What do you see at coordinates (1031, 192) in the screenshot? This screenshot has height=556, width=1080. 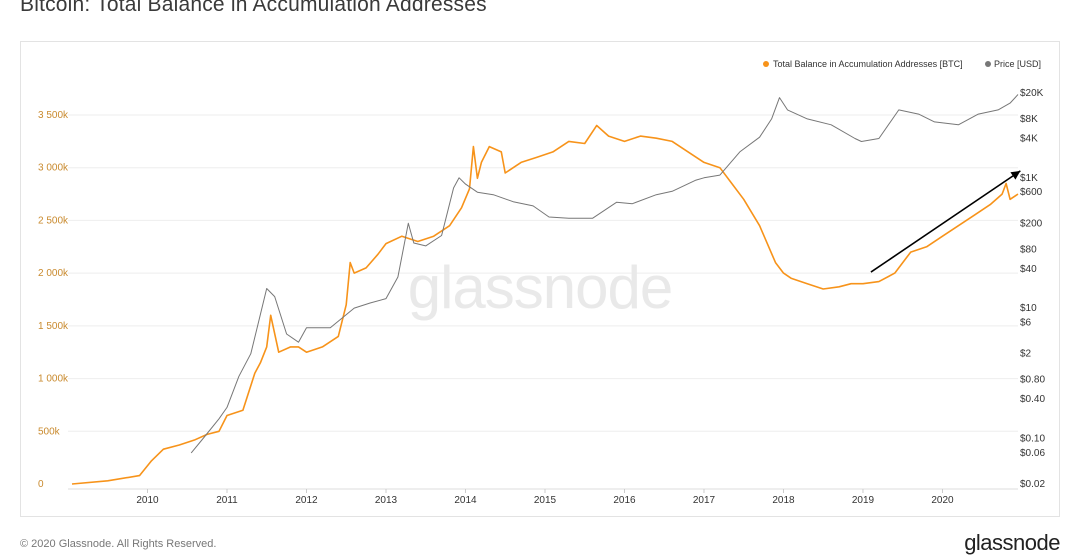 I see `y-right-tick-label: $600` at bounding box center [1031, 192].